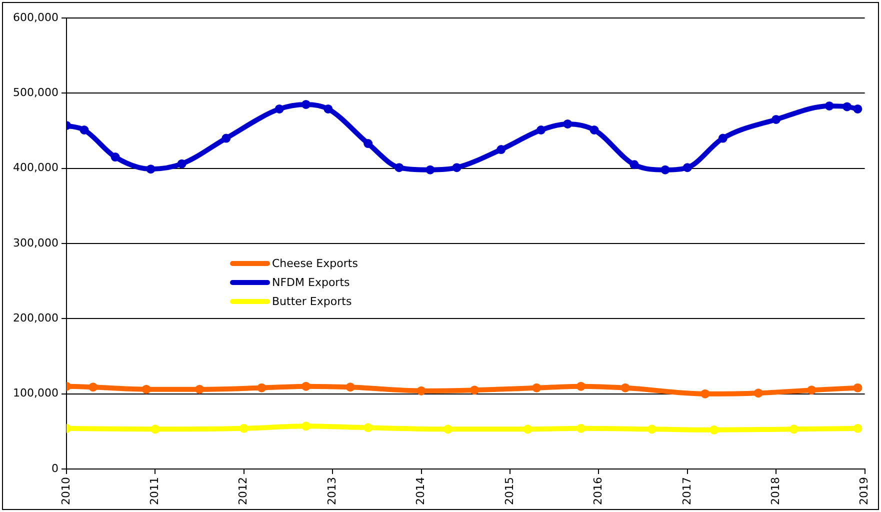 This screenshot has height=512, width=881. Describe the element at coordinates (312, 301) in the screenshot. I see `legend-label: Butter Exports` at that location.